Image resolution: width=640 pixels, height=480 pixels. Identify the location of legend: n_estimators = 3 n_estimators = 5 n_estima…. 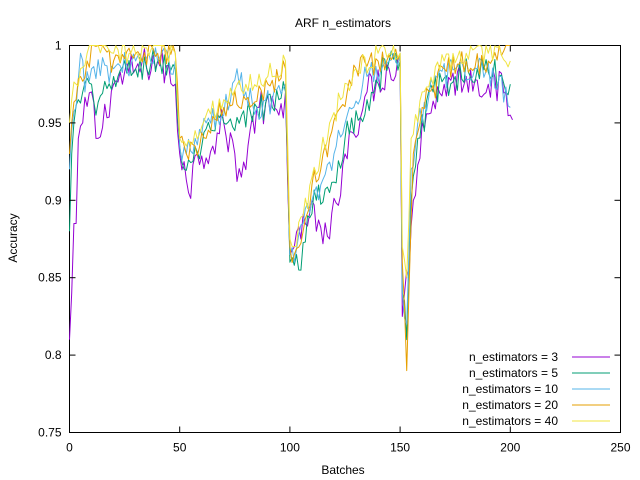
(536, 389).